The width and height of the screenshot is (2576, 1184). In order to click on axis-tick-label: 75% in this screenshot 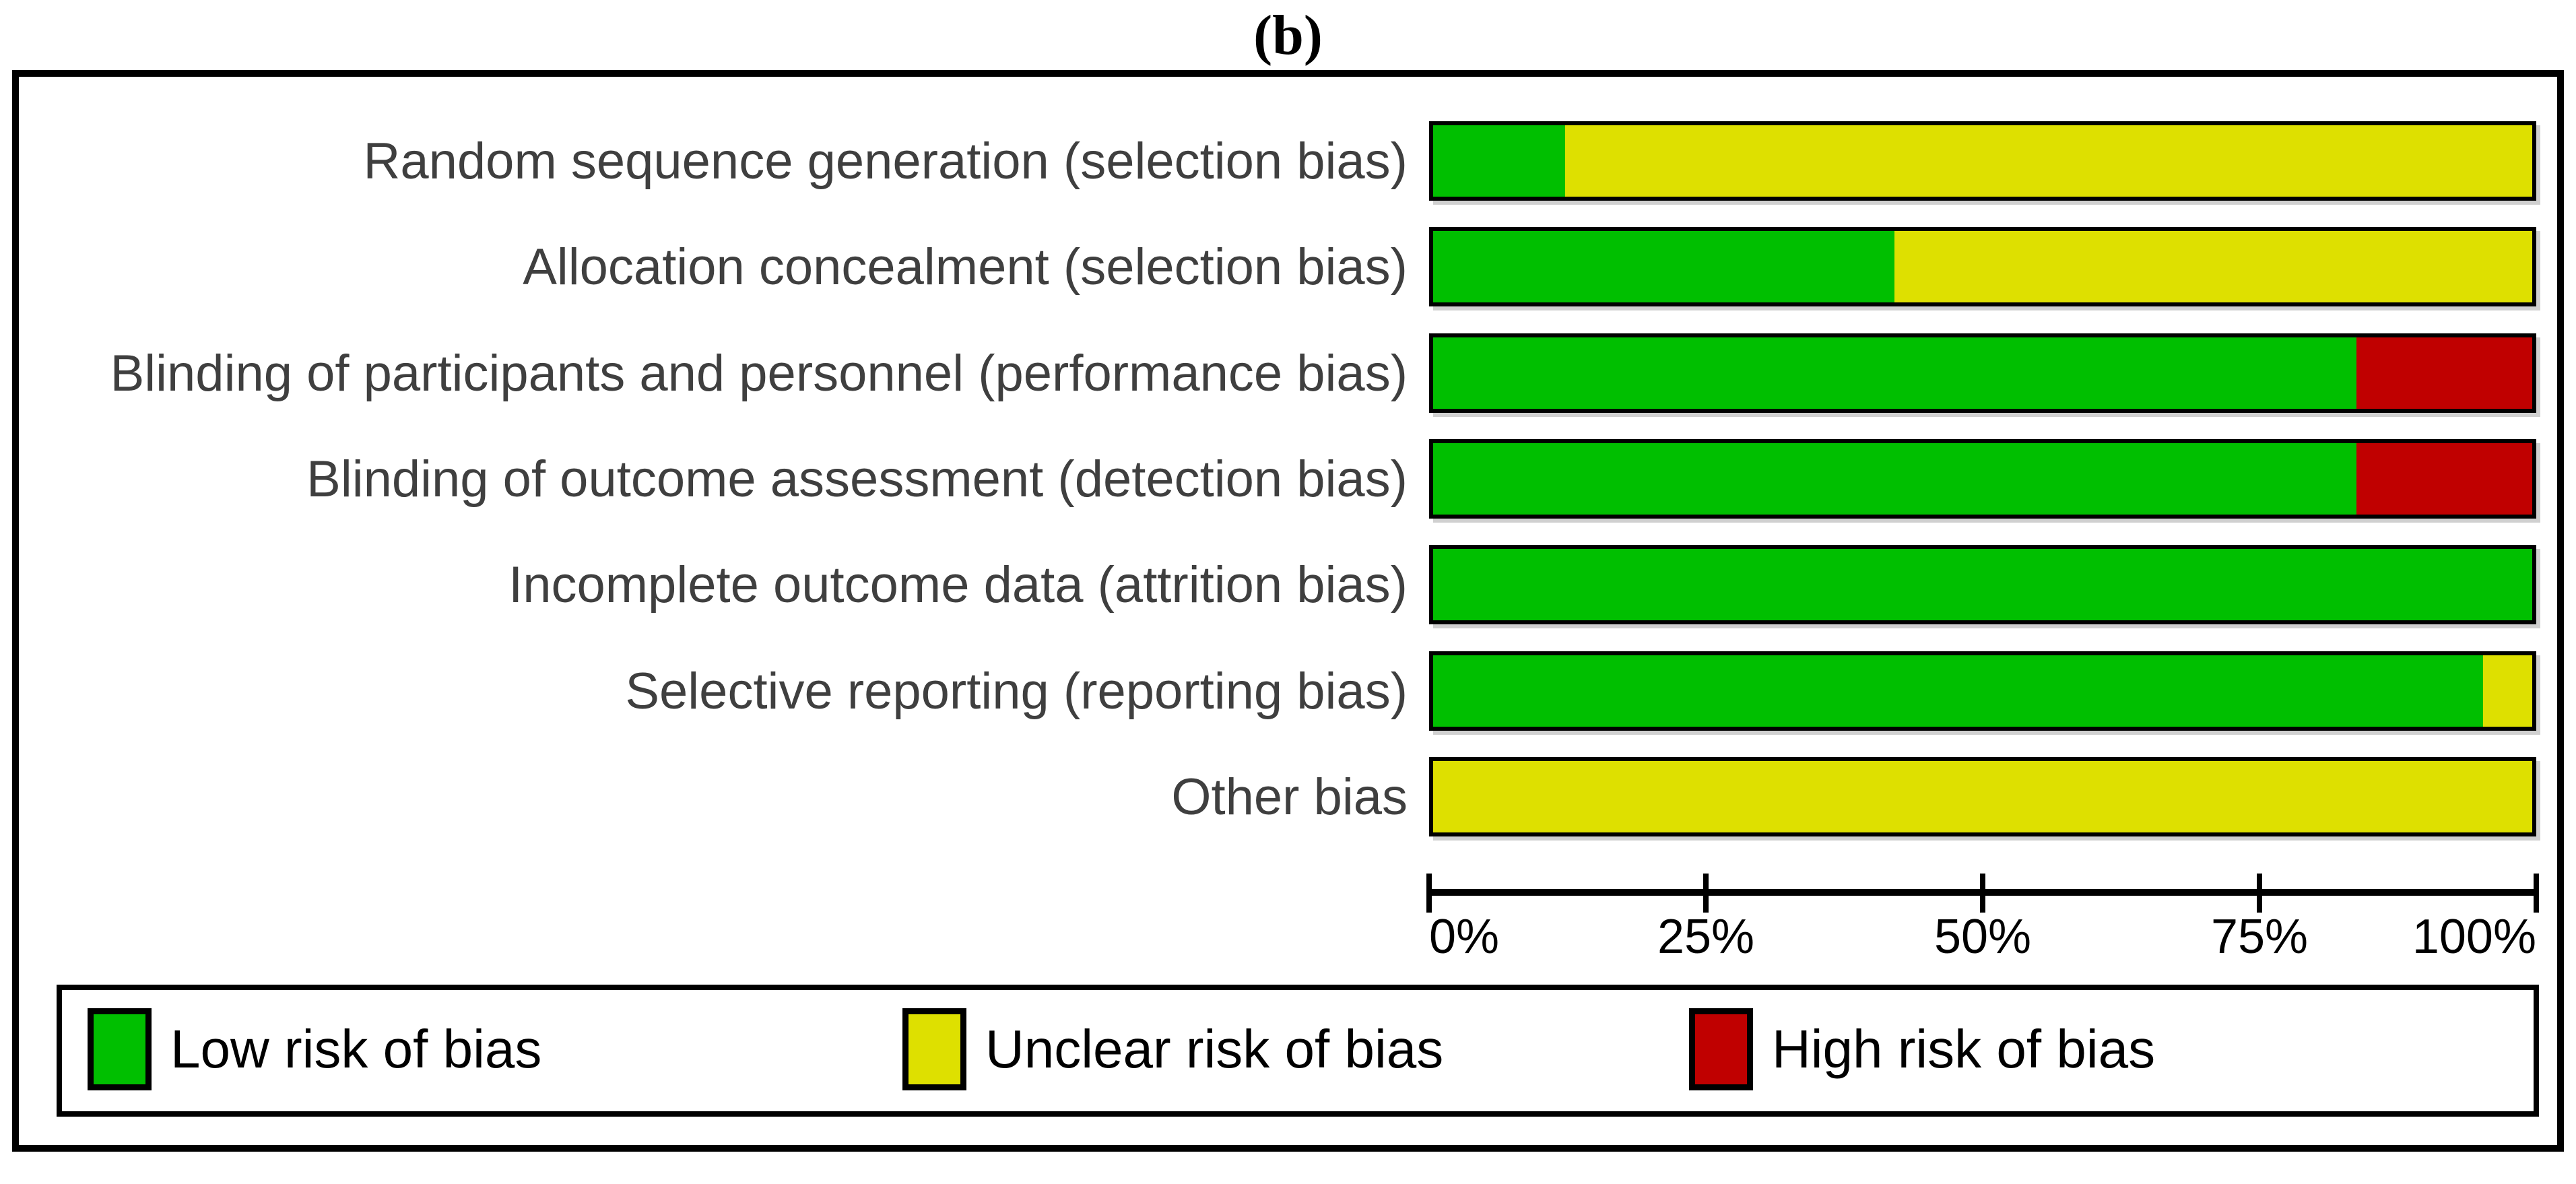, I will do `click(2259, 937)`.